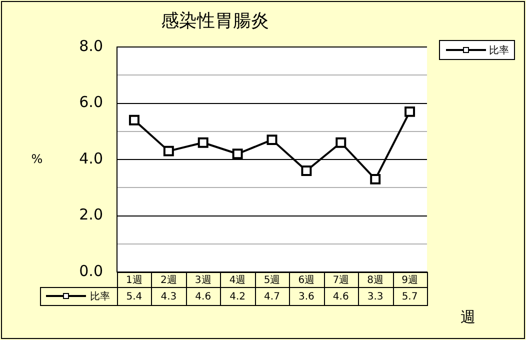 The height and width of the screenshot is (340, 526). I want to click on data-label: 4.7, so click(272, 297).